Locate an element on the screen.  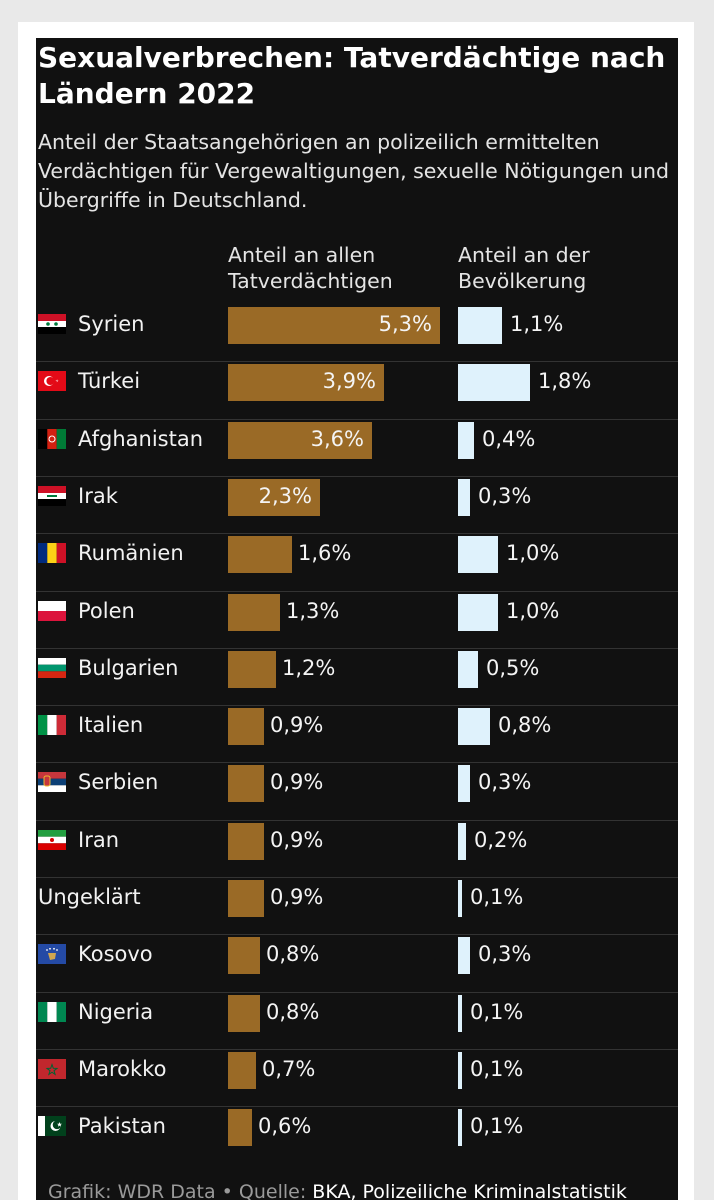
country-label: Türkei is located at coordinates (109, 381).